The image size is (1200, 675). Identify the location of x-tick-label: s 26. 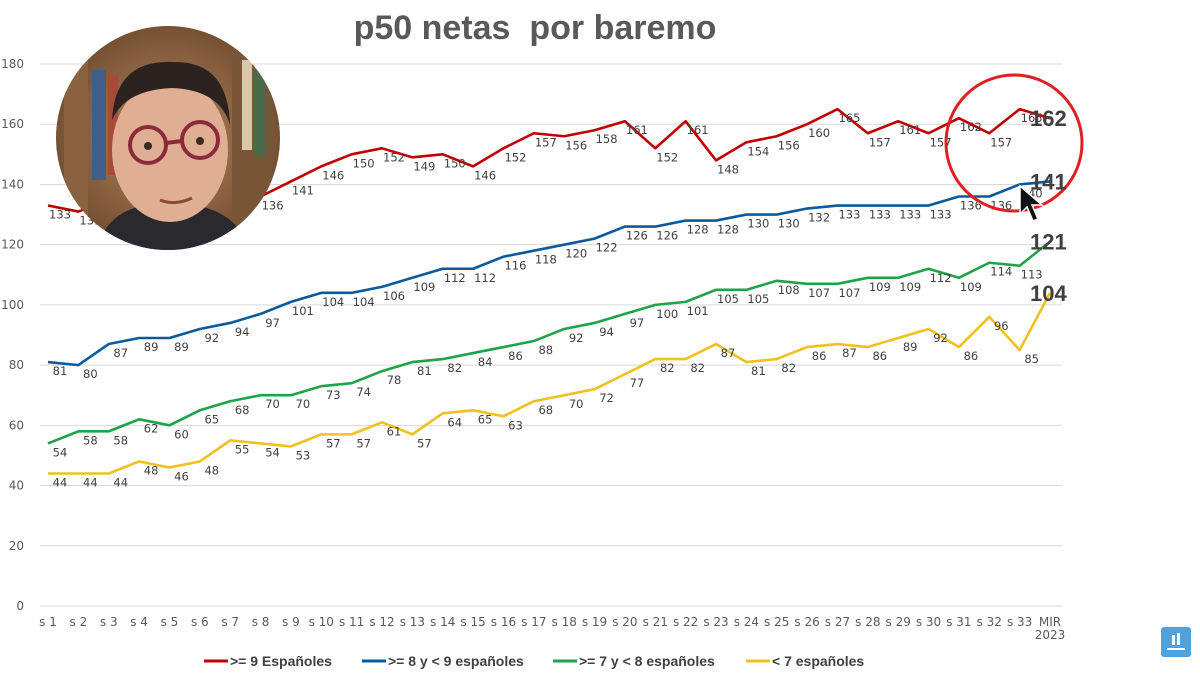
(806, 622).